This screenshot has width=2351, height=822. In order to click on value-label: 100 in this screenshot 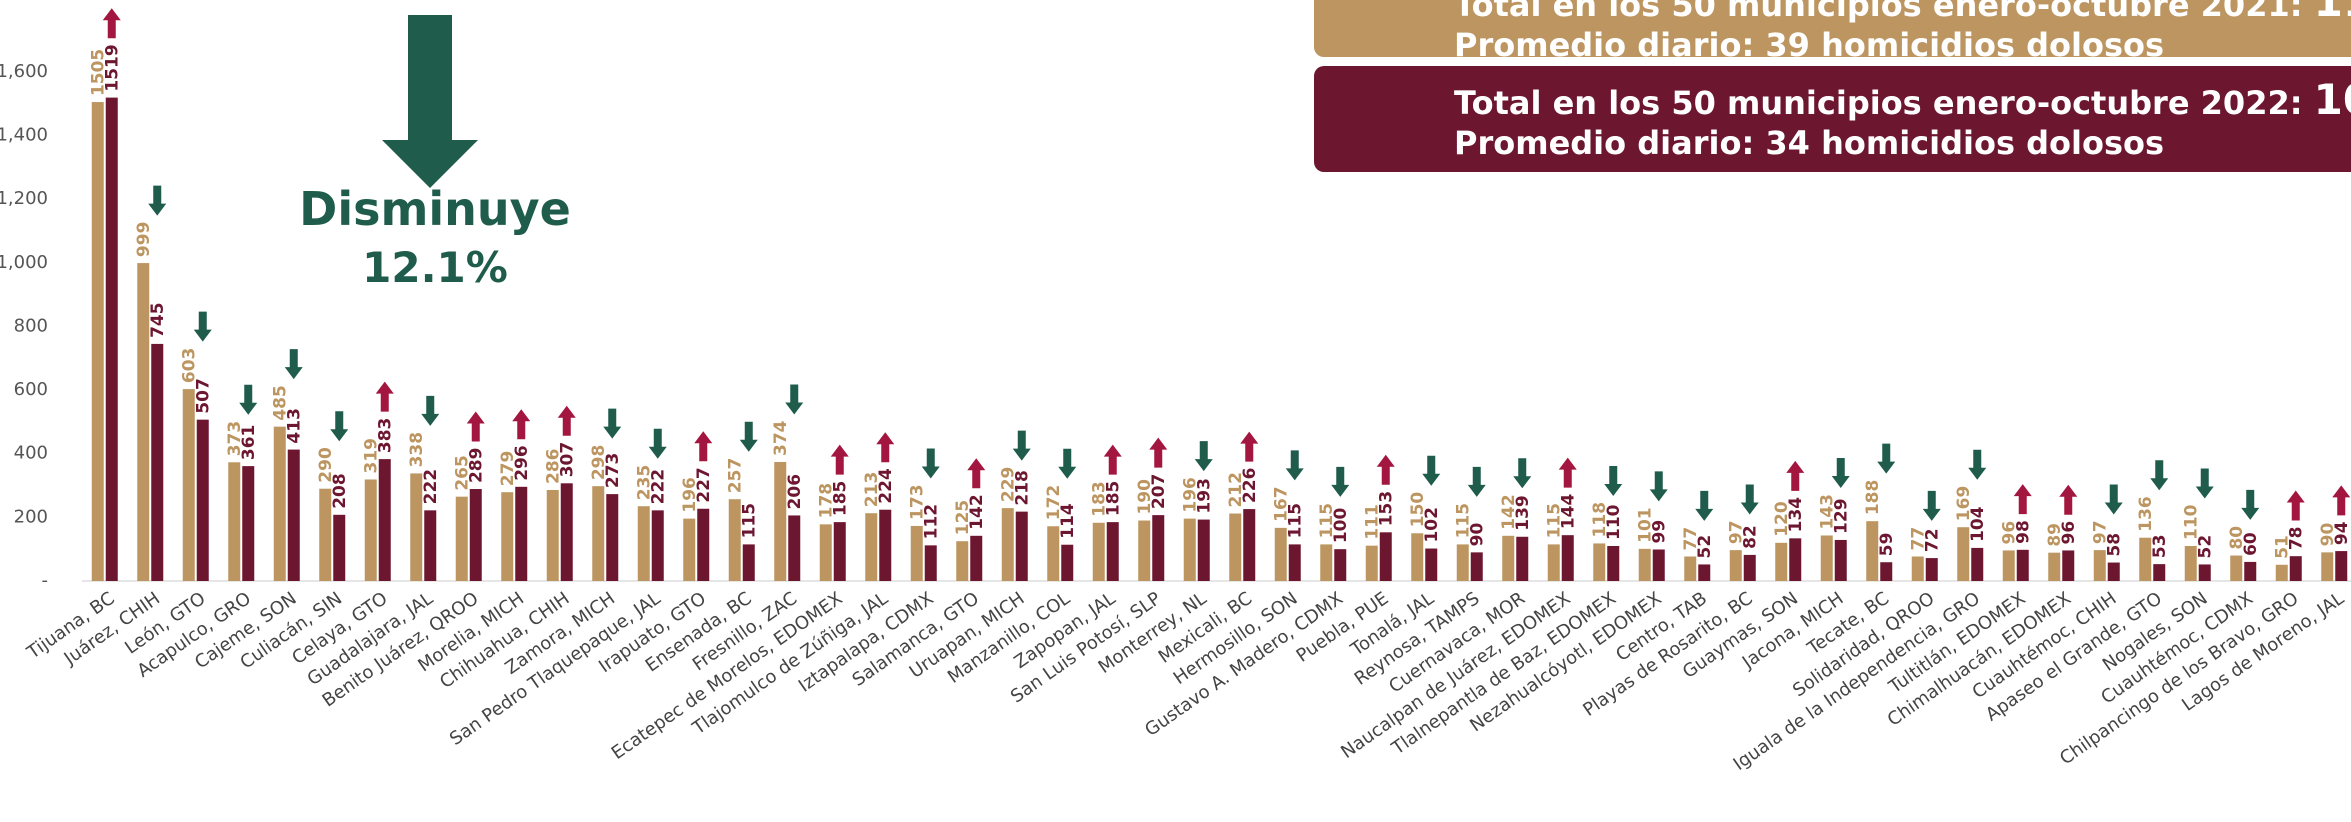, I will do `click(1341, 526)`.